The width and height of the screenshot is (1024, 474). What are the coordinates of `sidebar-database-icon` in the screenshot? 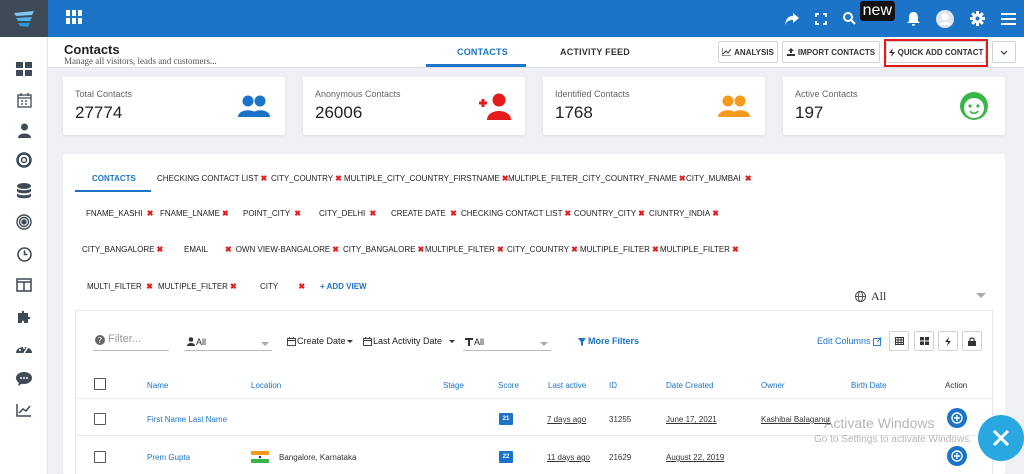 It's located at (24, 191).